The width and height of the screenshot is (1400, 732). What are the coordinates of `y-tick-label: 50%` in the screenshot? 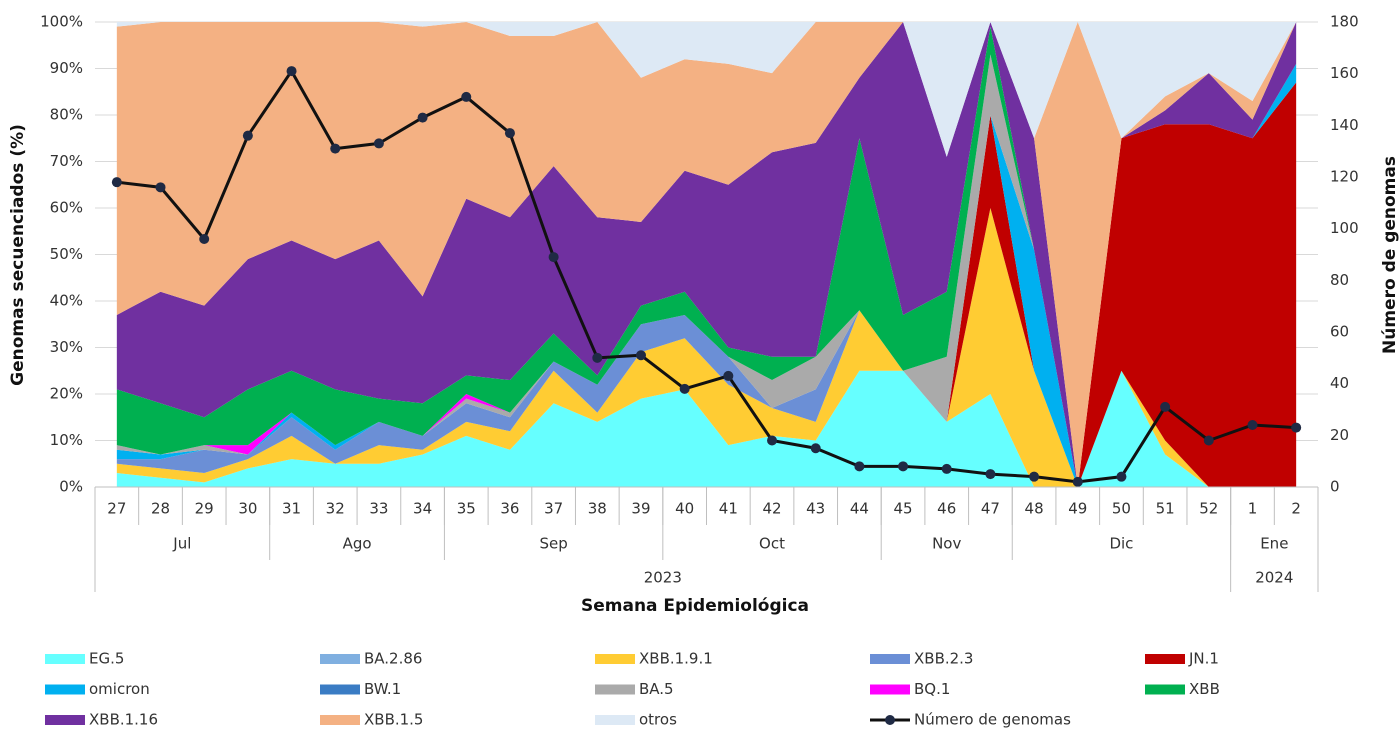 It's located at (66, 254).